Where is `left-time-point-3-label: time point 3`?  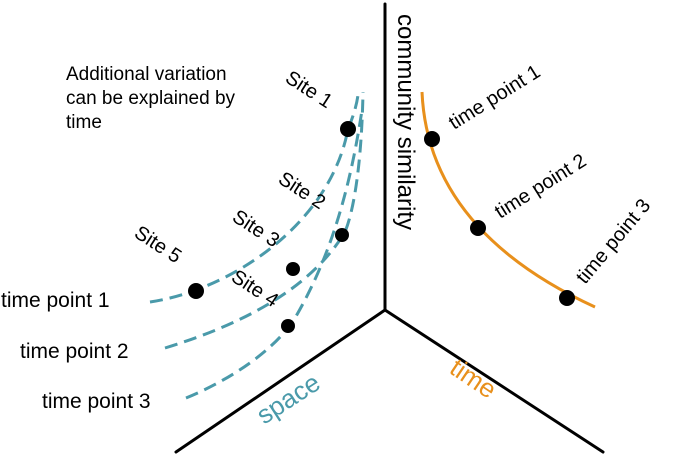 left-time-point-3-label: time point 3 is located at coordinates (96, 401).